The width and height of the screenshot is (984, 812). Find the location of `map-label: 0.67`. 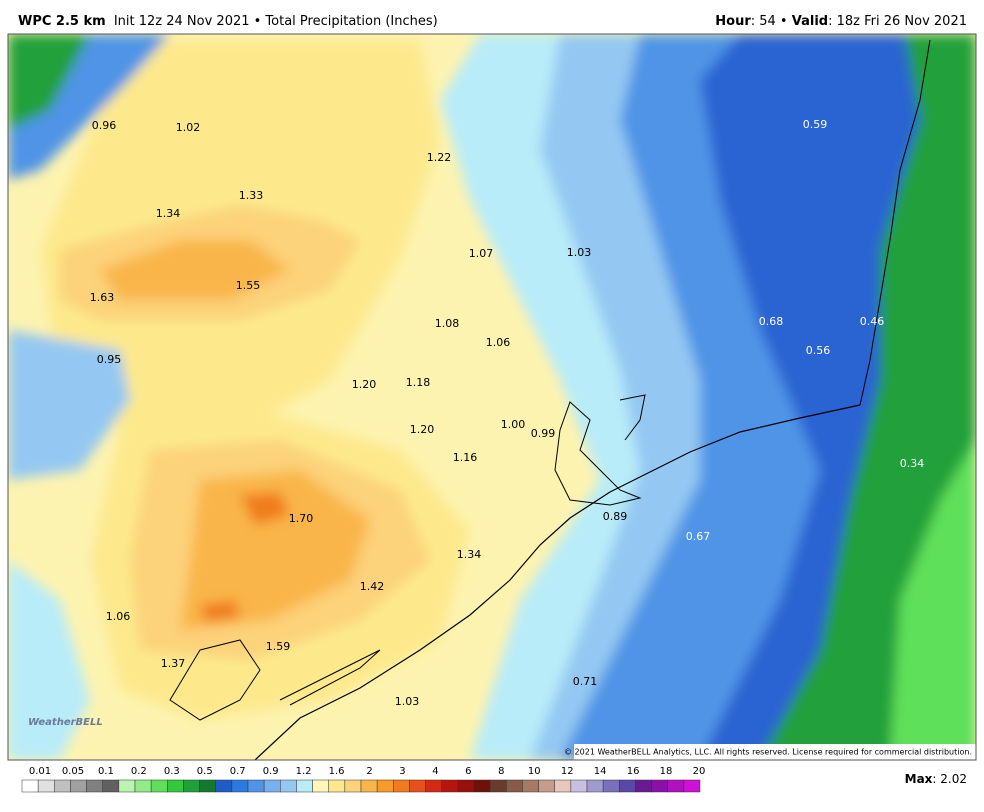

map-label: 0.67 is located at coordinates (698, 536).